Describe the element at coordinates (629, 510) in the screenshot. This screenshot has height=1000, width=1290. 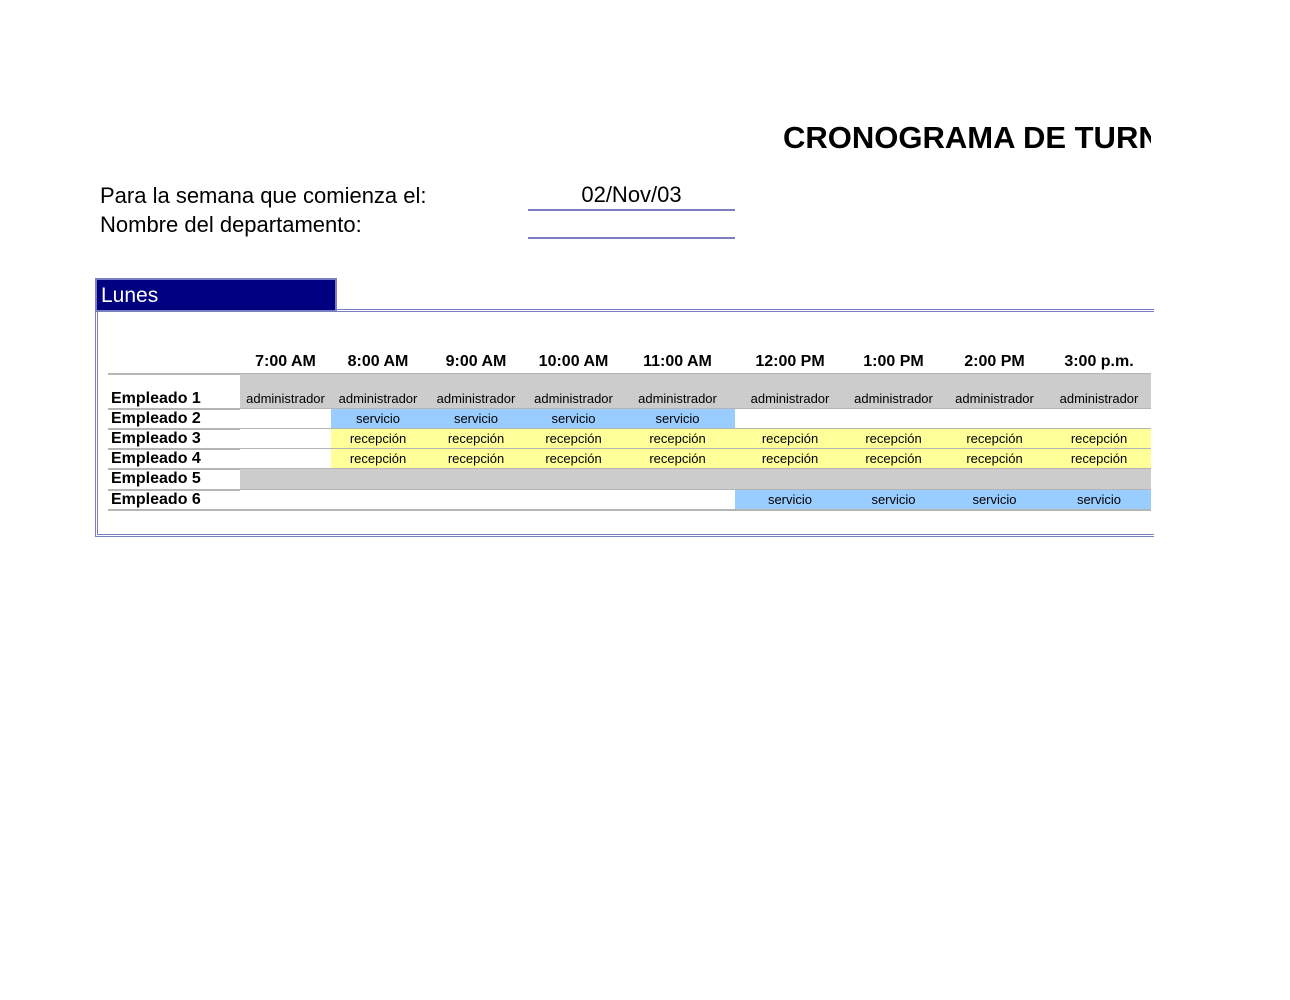
I see `row-divider` at that location.